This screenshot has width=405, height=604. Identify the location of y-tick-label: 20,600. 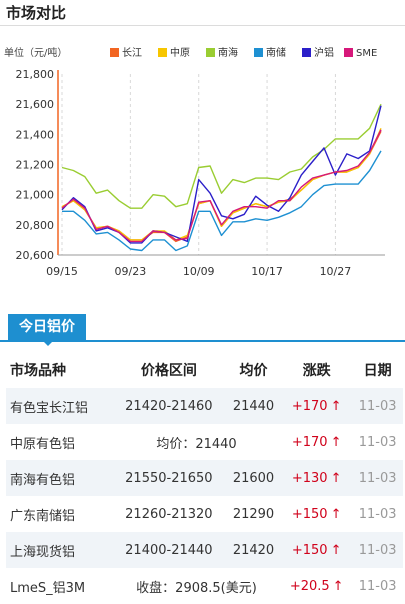
(35, 255).